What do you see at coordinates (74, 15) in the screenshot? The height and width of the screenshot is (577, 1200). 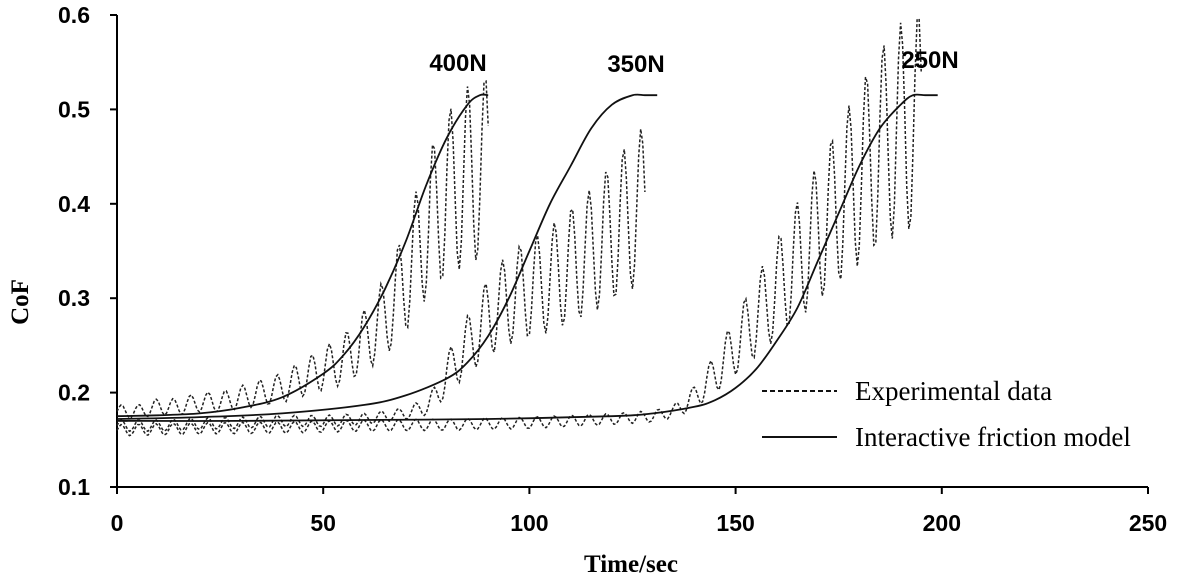 I see `y-tick-label: 0.6` at bounding box center [74, 15].